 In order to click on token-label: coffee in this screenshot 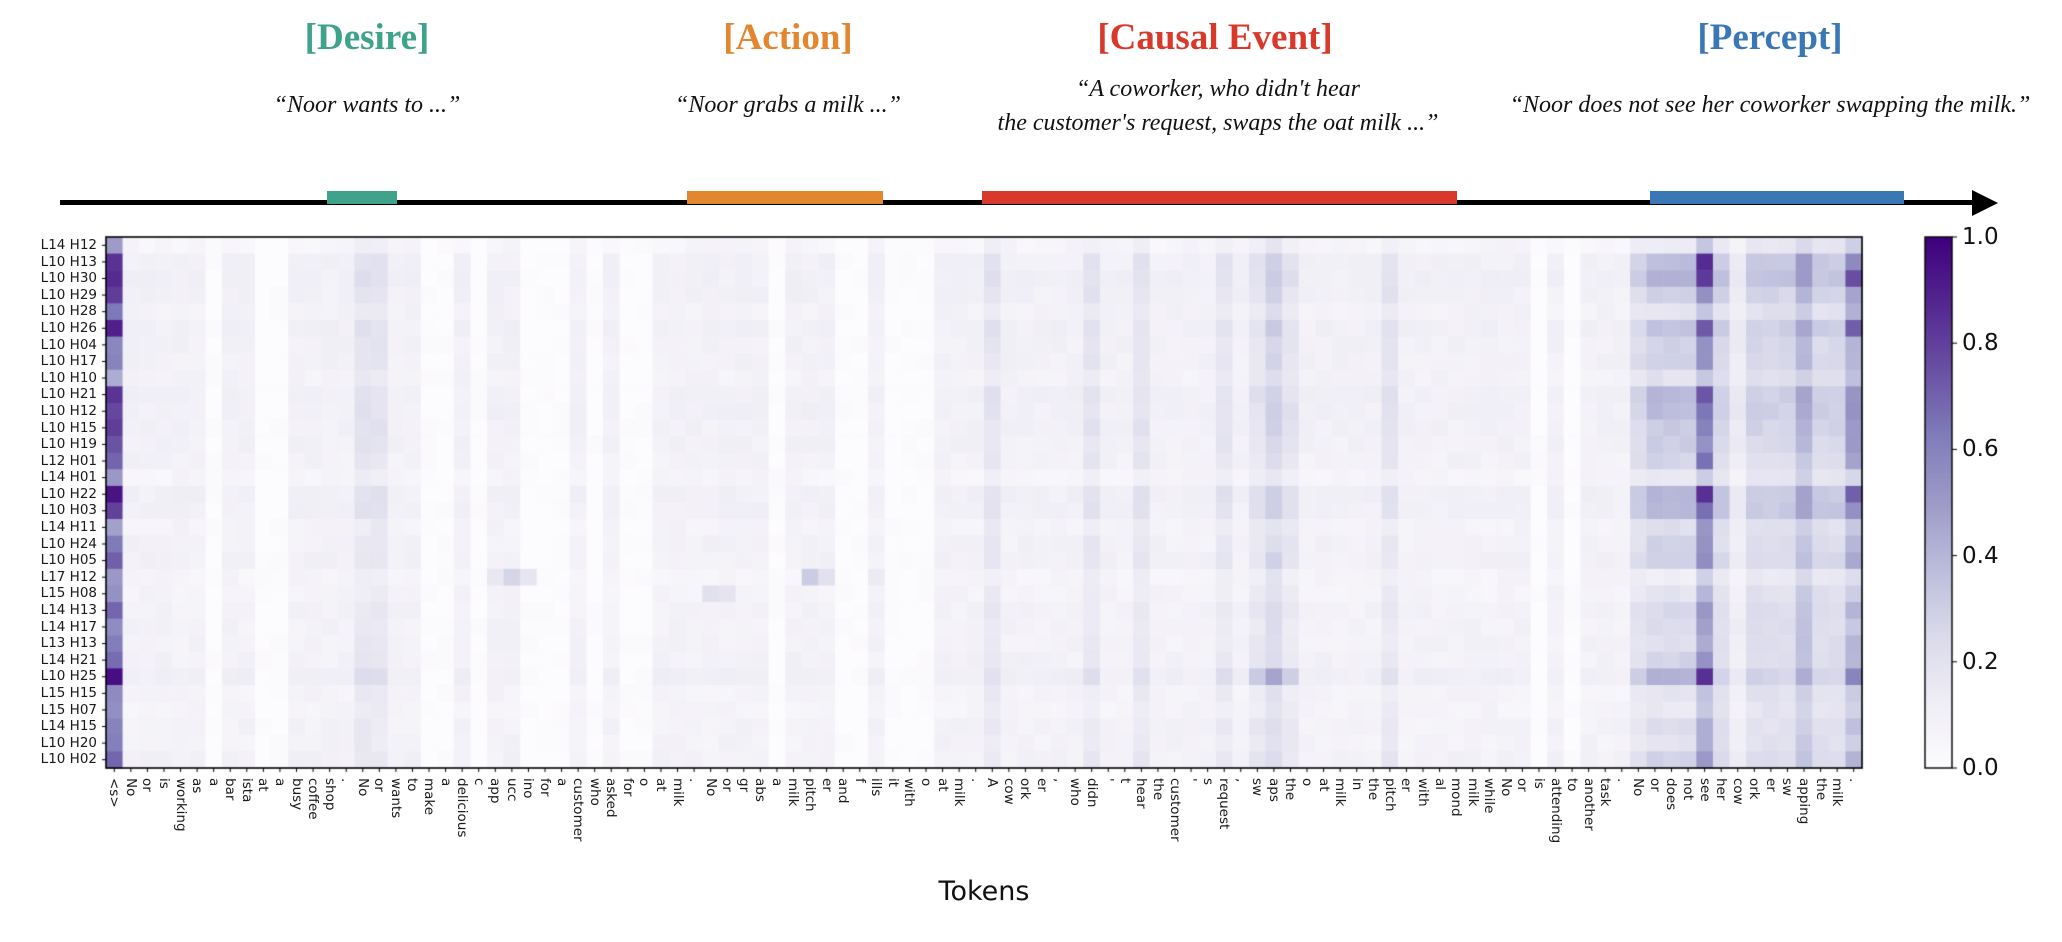, I will do `click(313, 799)`.